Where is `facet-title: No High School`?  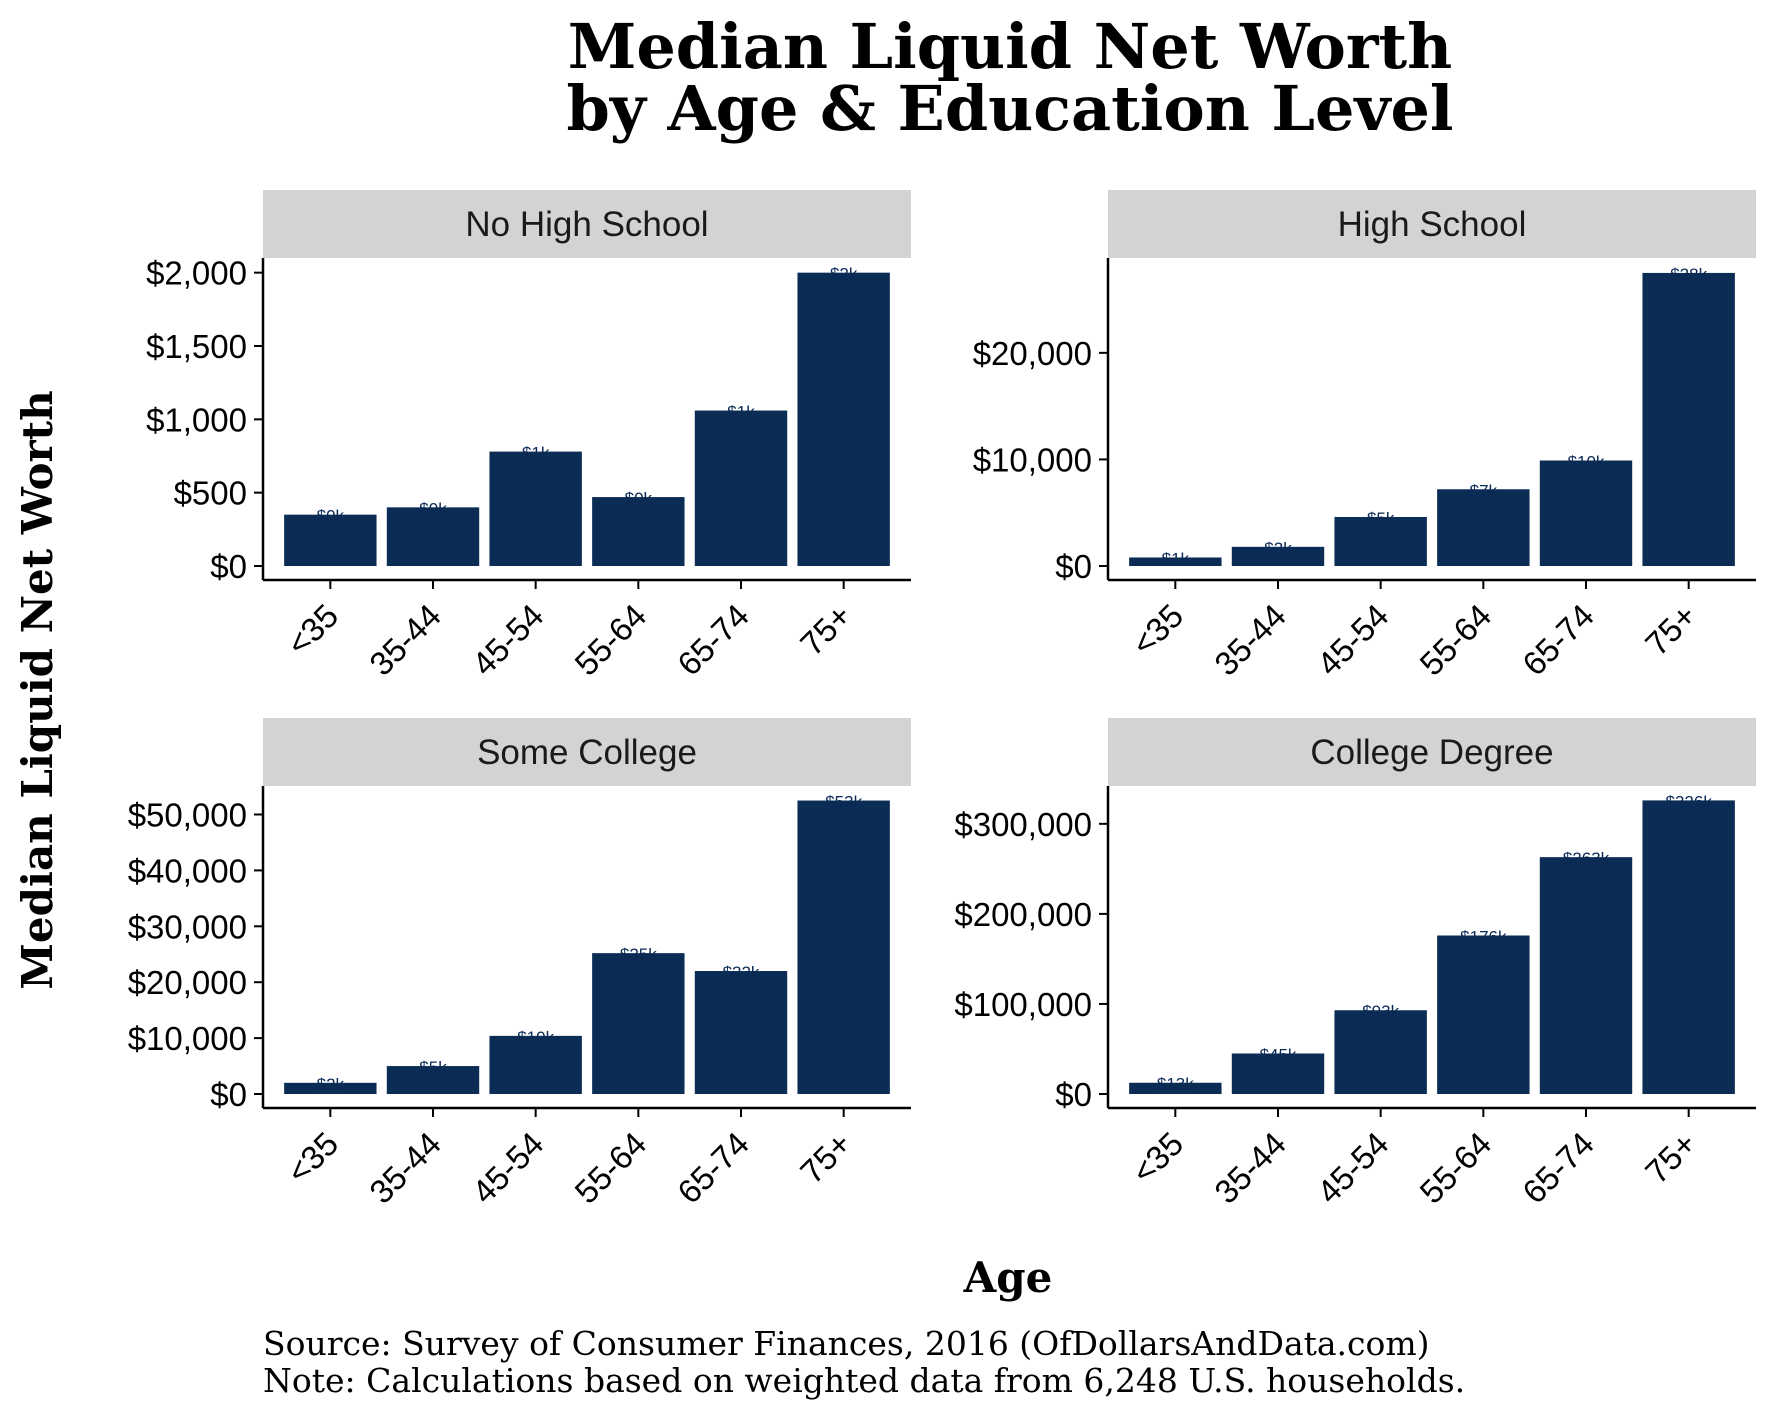 facet-title: No High School is located at coordinates (586, 224).